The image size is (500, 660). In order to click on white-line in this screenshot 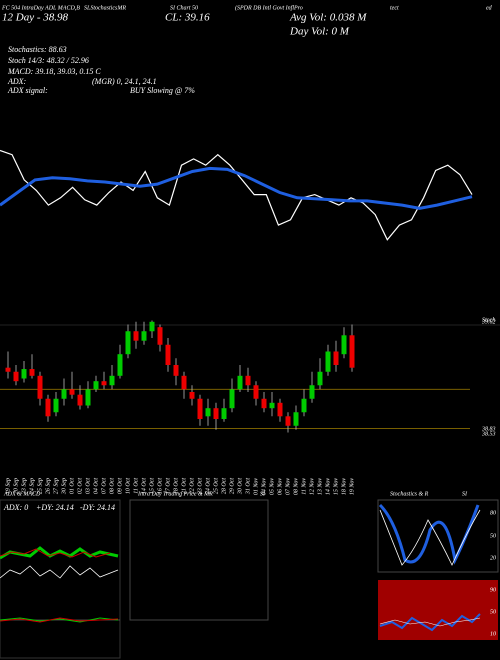, I will do `click(236, 195)`.